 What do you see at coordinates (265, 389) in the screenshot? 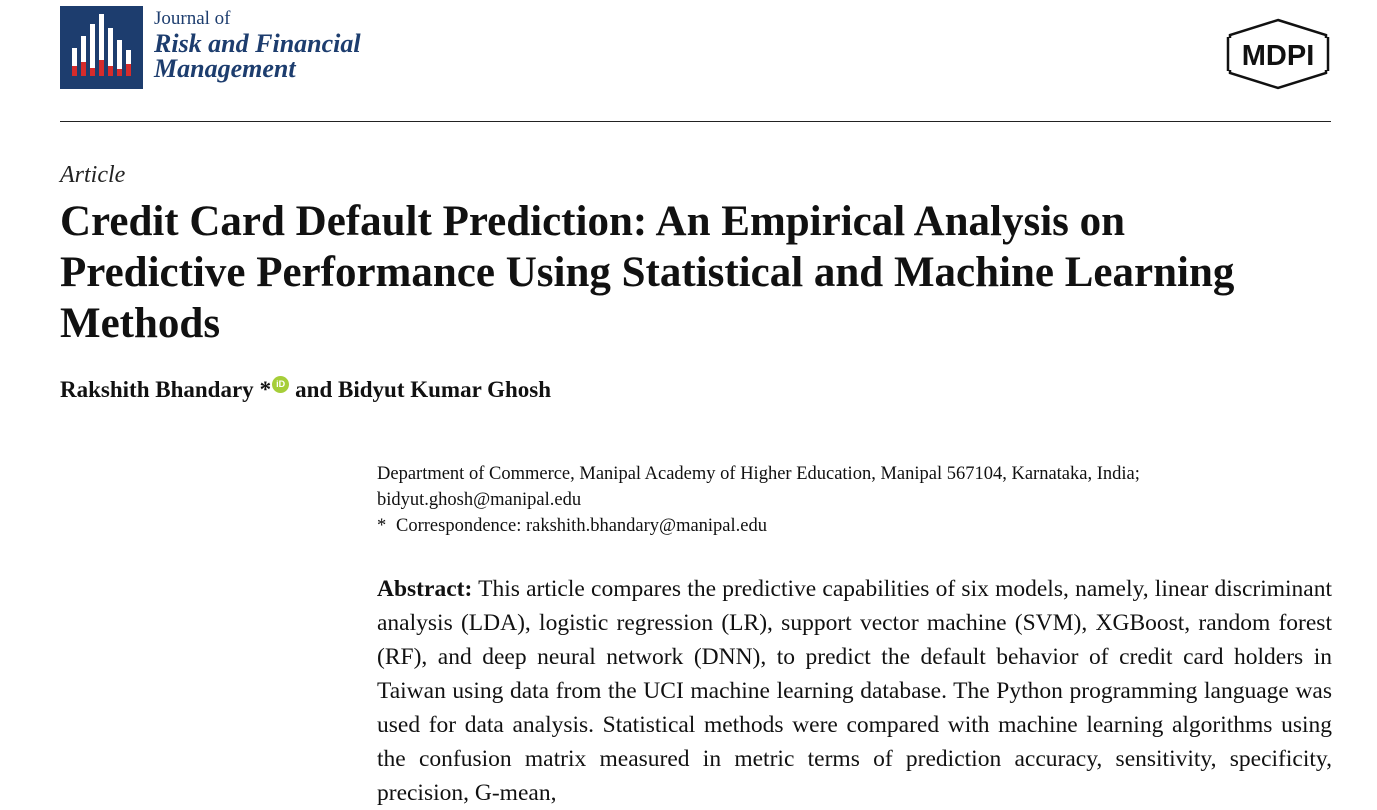
I see `corresponding-author-mark: *` at bounding box center [265, 389].